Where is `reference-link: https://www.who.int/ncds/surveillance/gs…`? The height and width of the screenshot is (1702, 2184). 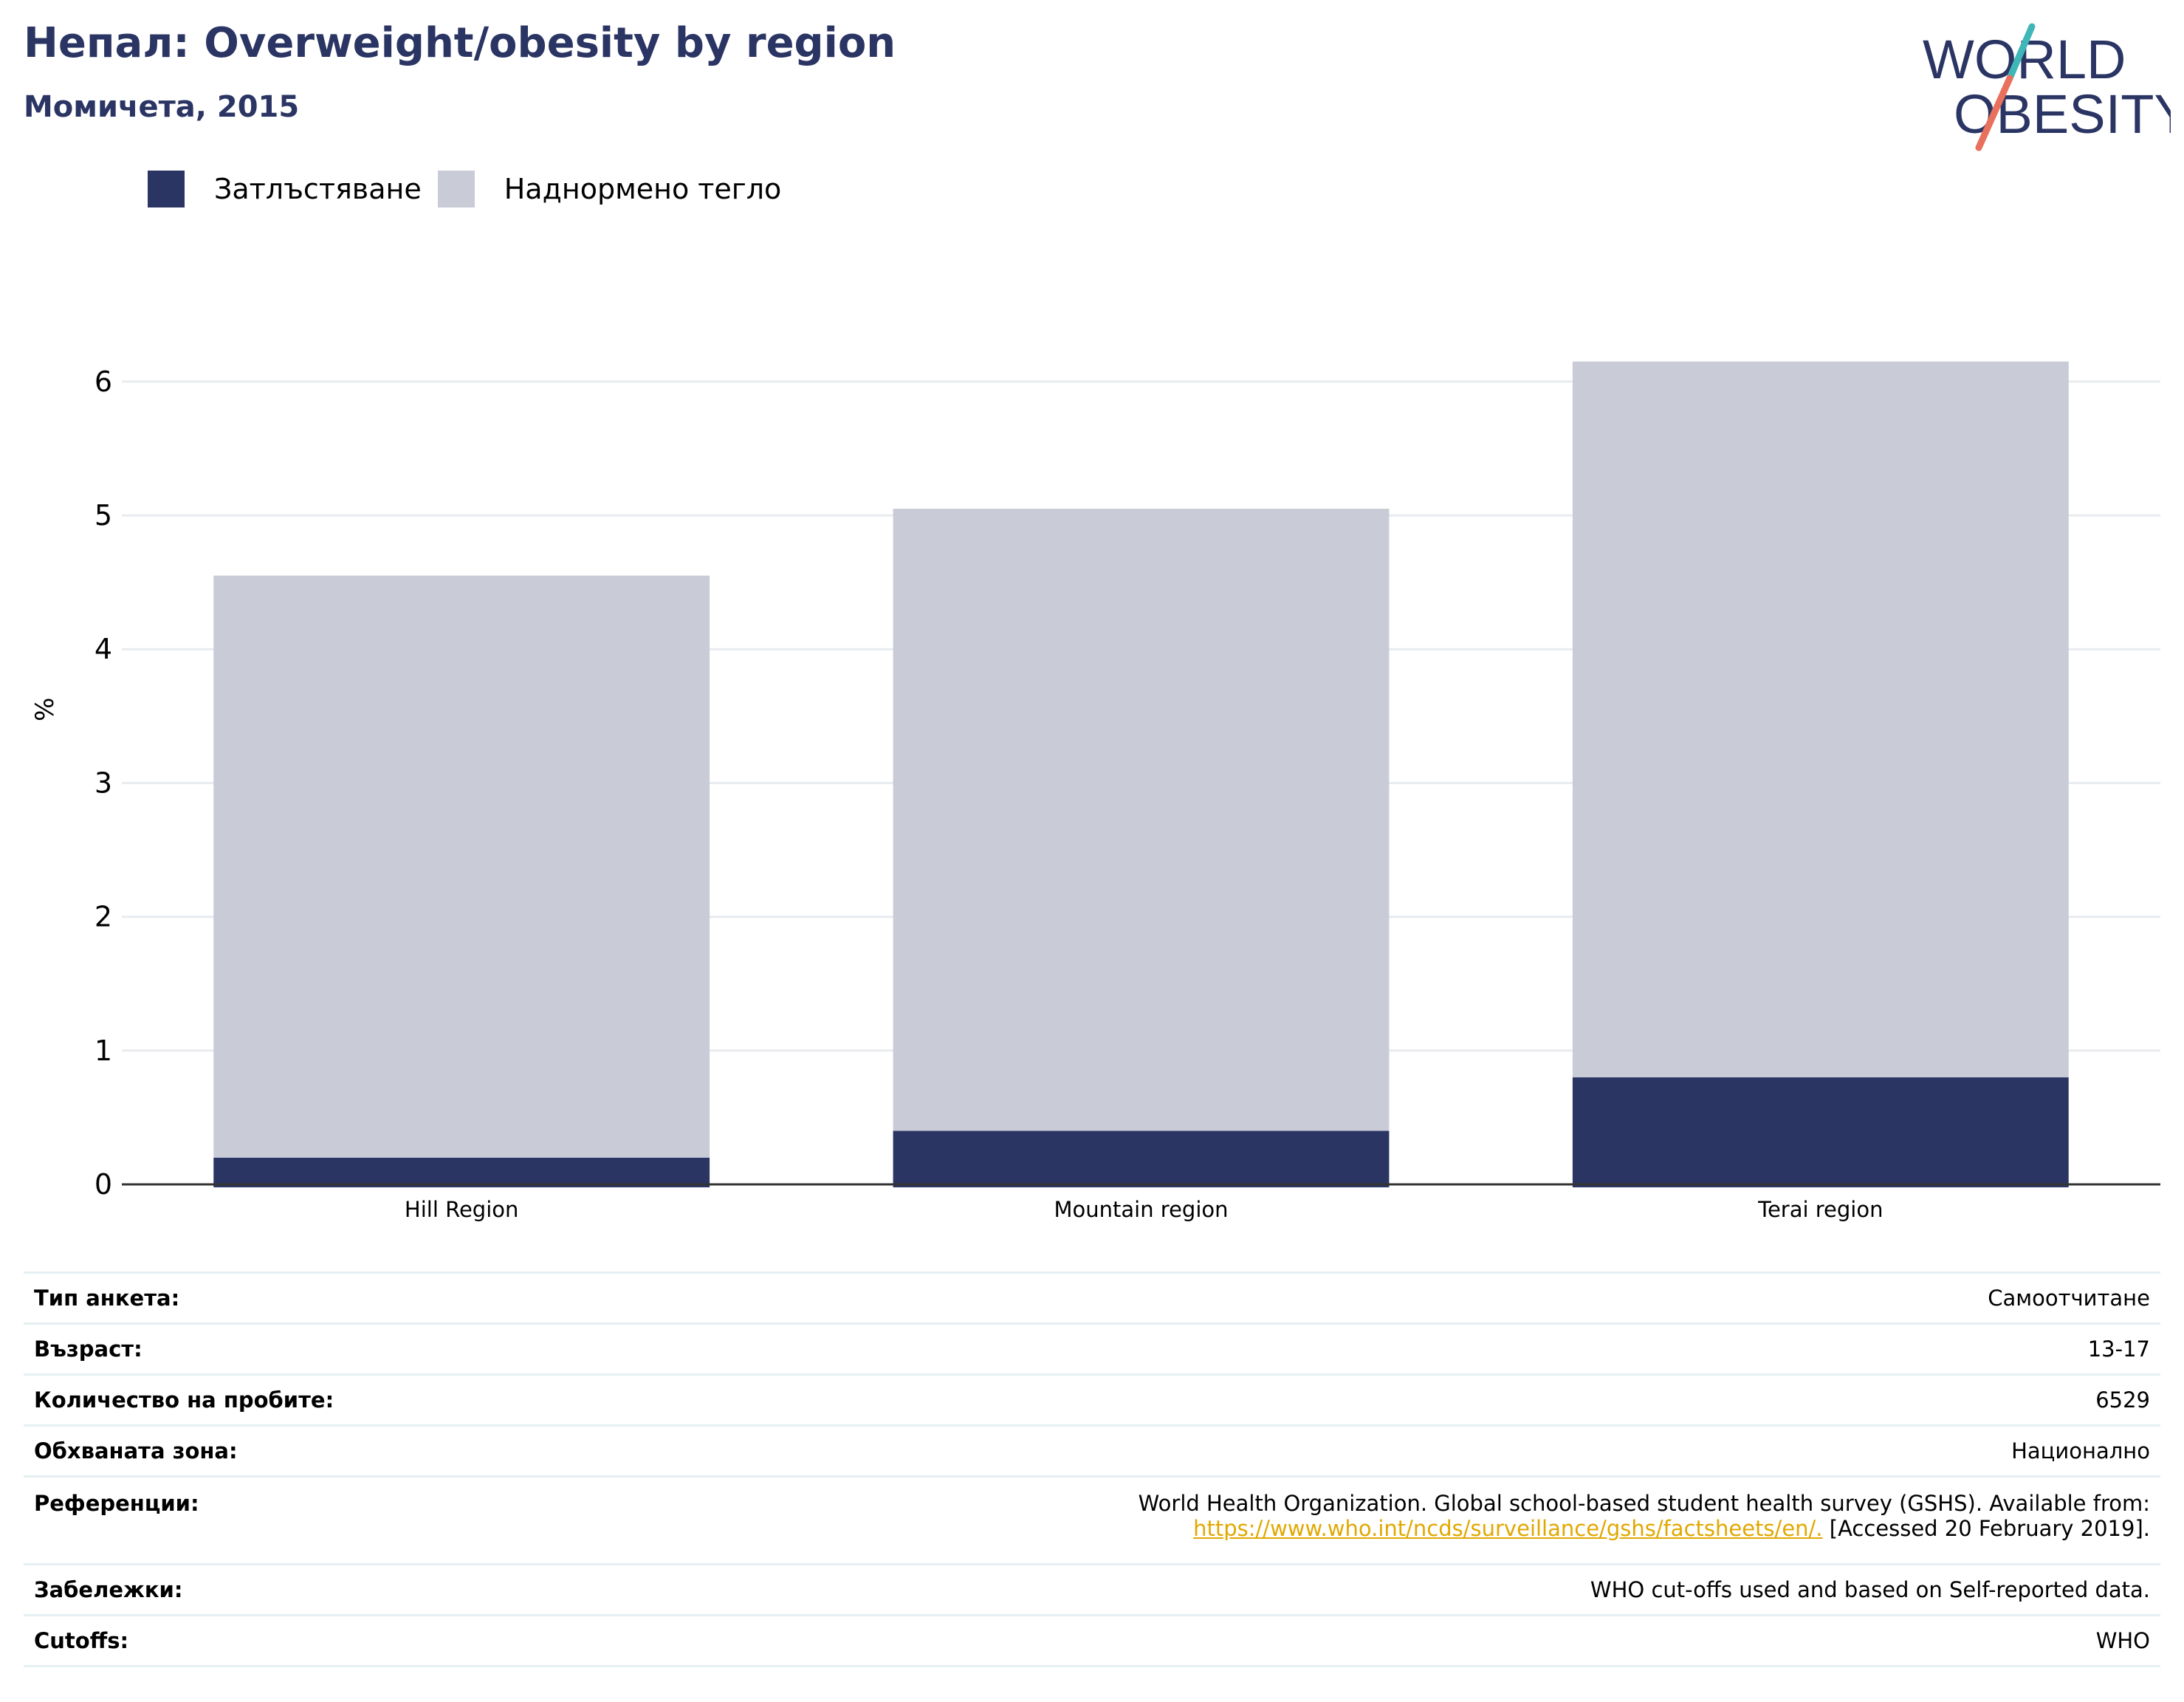
reference-link: https://www.who.int/ncds/surveillance/gs… is located at coordinates (1508, 1528).